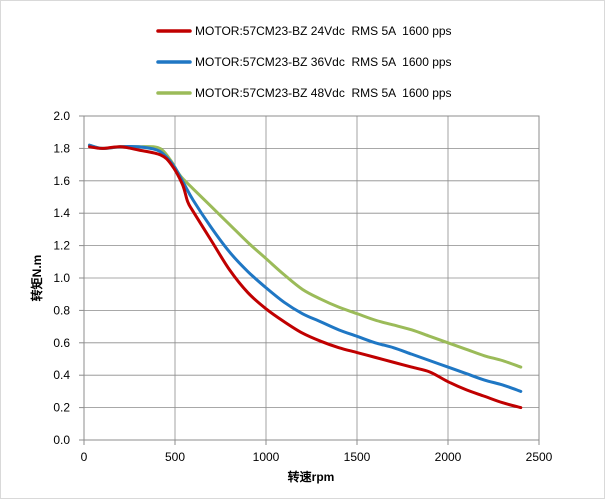 The width and height of the screenshot is (606, 500). I want to click on y-axis-tick-labels: 0.0 0.2 0.4 0.6 0.8 1.0 1.2 1.4 1.6 1.8 2.0, so click(61, 278).